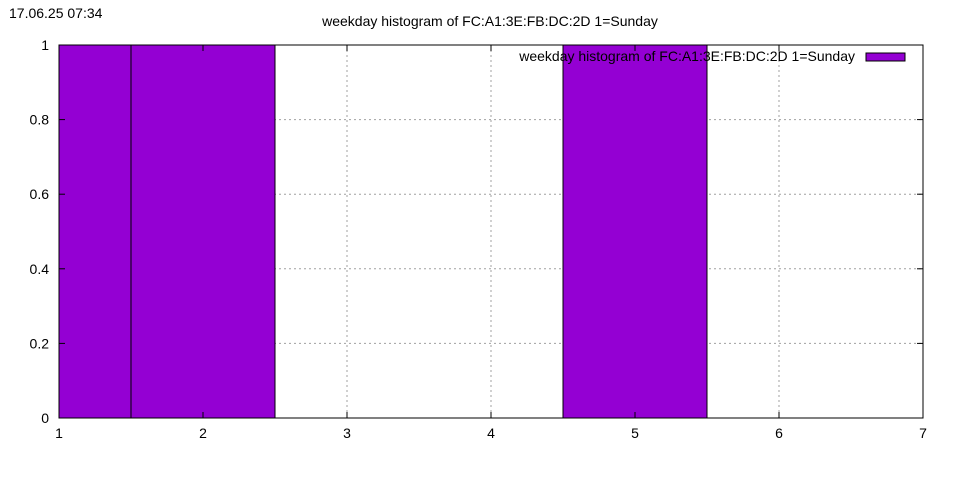  Describe the element at coordinates (885, 57) in the screenshot. I see `legend-swatch` at that location.